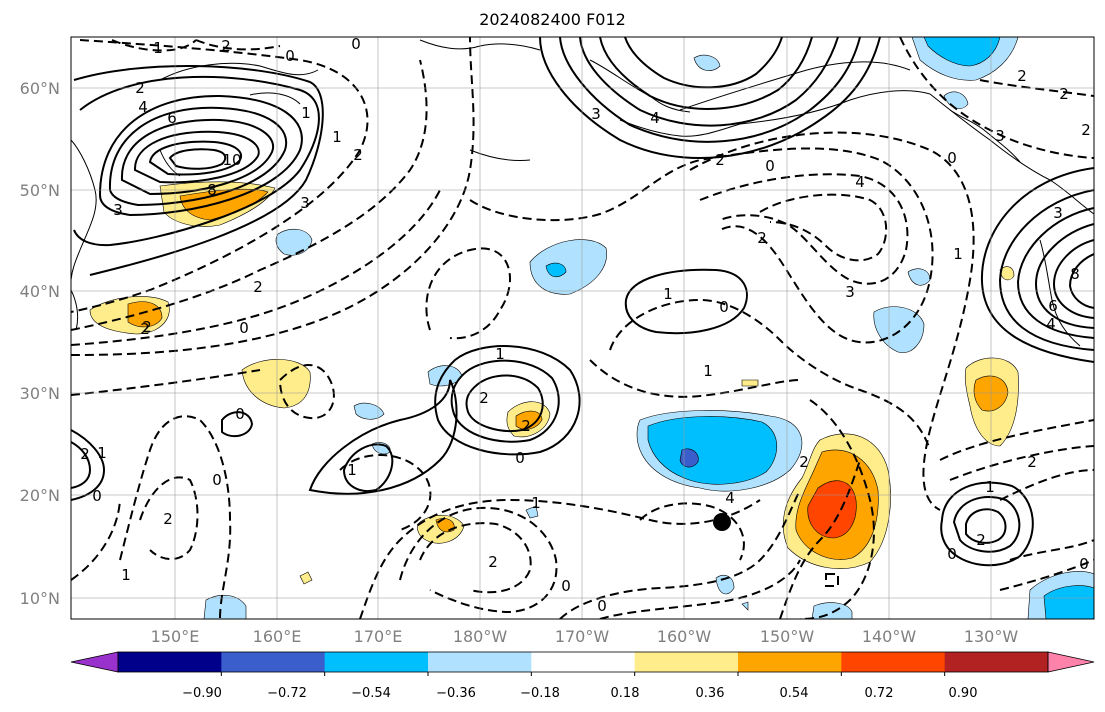  What do you see at coordinates (787, 636) in the screenshot?
I see `lon-tick-label: 150°W` at bounding box center [787, 636].